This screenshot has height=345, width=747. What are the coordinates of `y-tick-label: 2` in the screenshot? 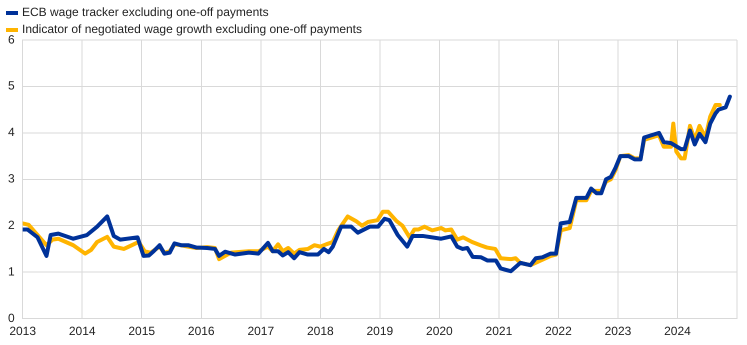 It's located at (11, 225).